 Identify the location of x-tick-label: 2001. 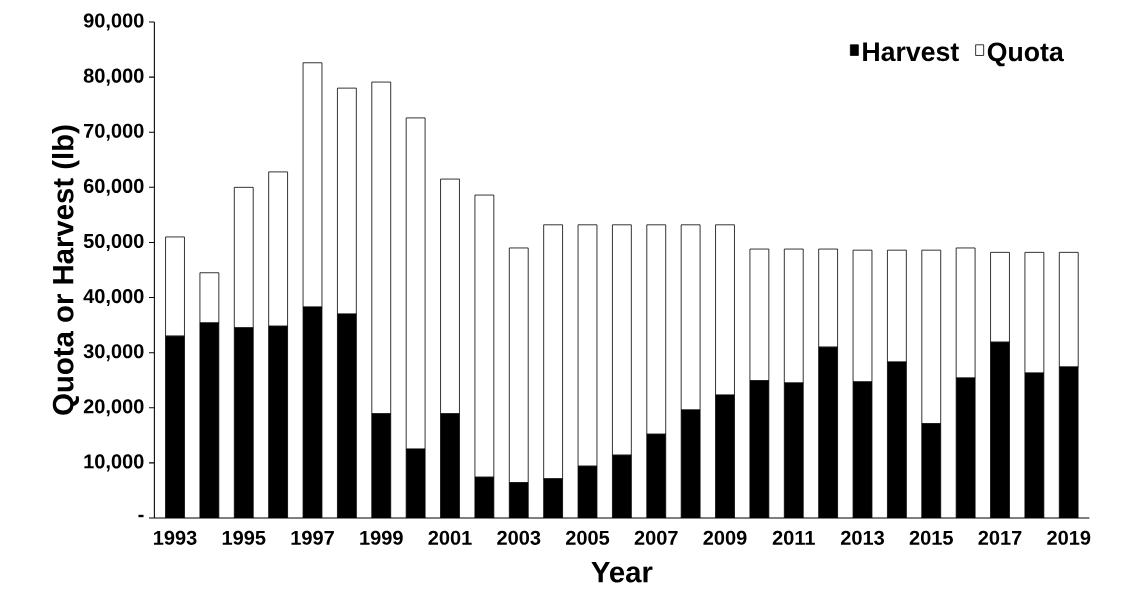
(450, 537).